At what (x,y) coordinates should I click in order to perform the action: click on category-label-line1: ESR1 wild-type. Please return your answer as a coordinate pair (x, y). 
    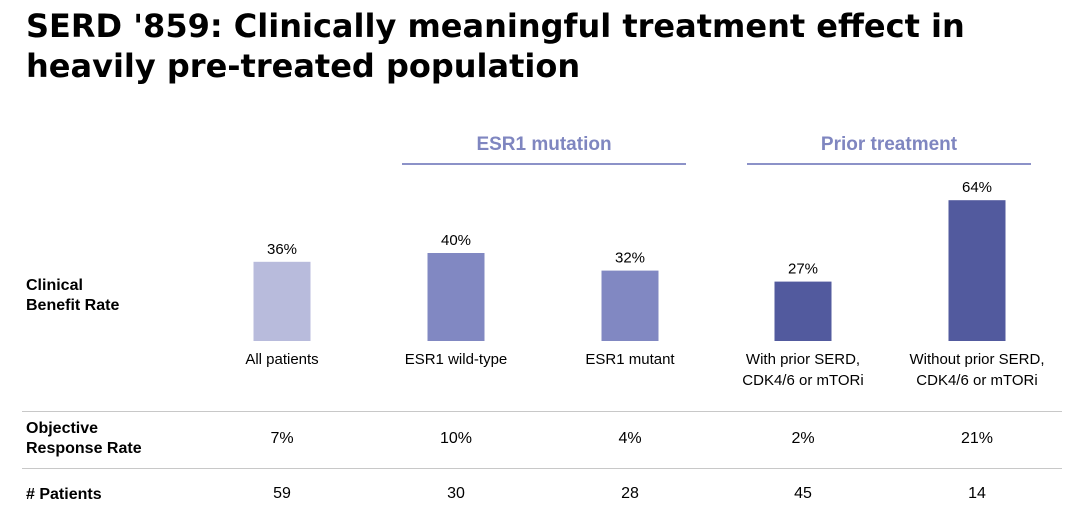
    Looking at the image, I should click on (456, 359).